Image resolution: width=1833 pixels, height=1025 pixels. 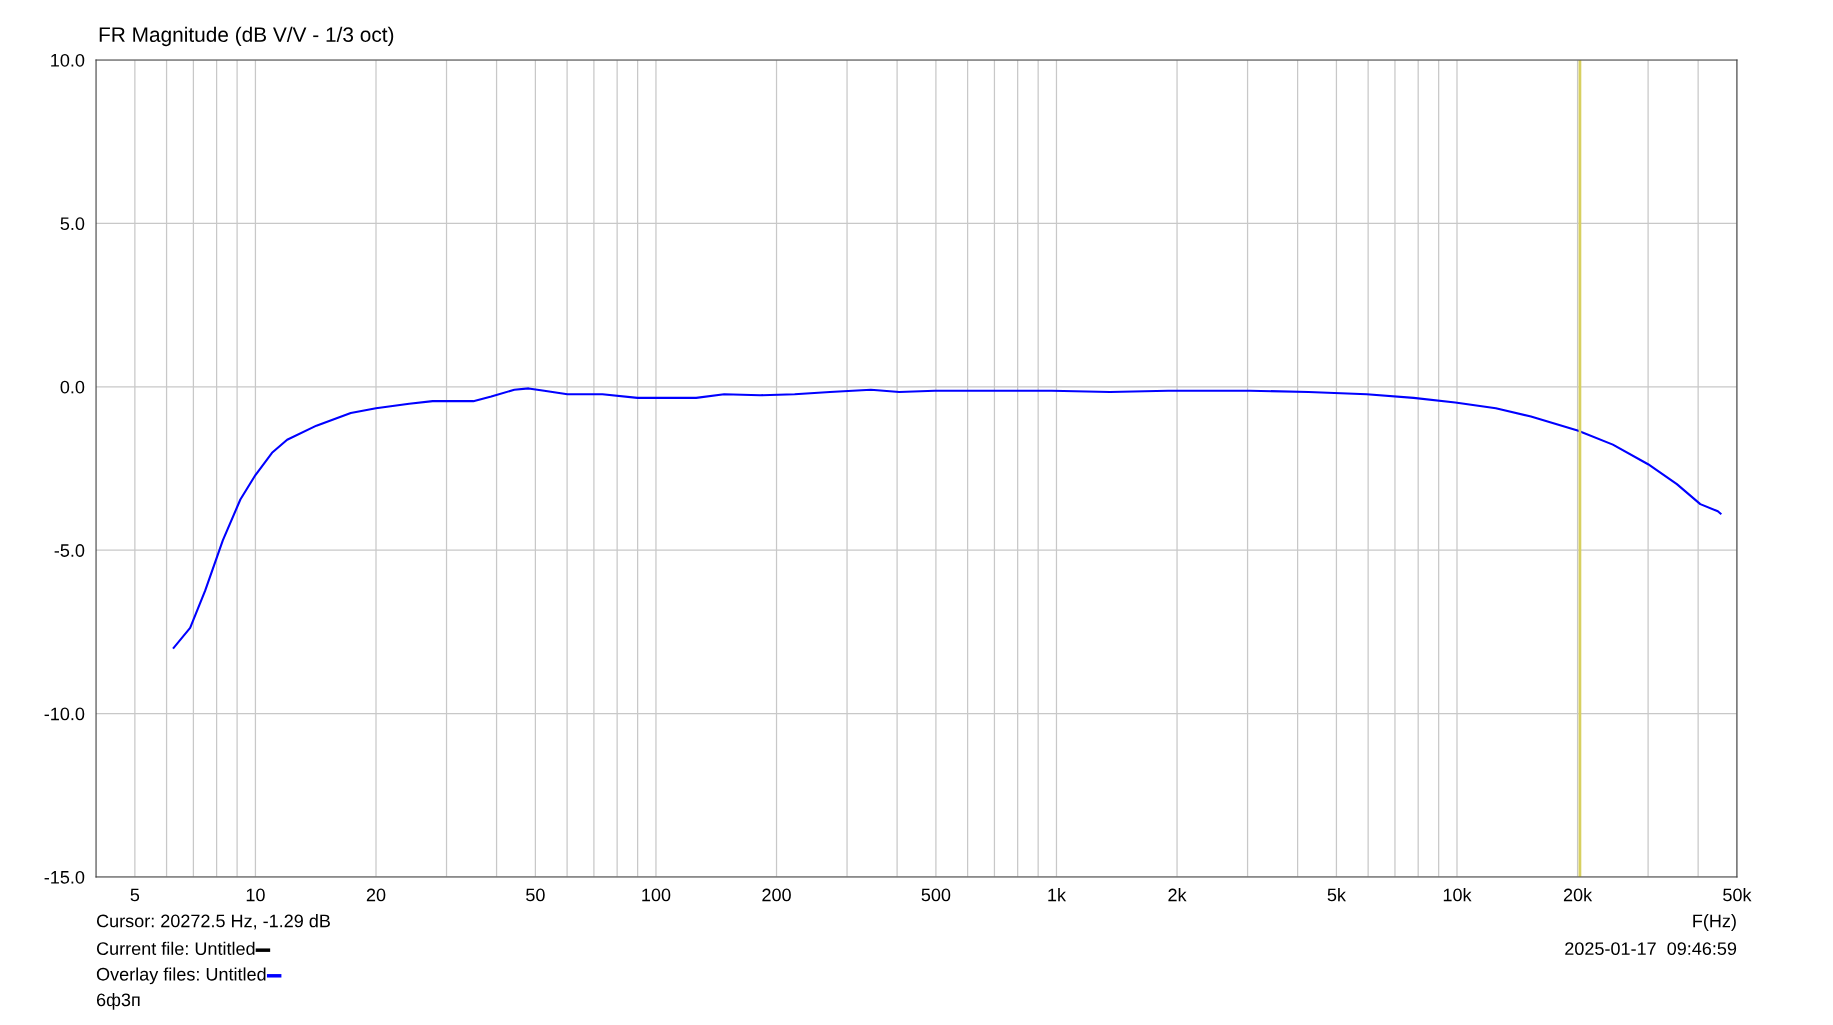 What do you see at coordinates (69, 550) in the screenshot?
I see `y-tick-label: -5.0` at bounding box center [69, 550].